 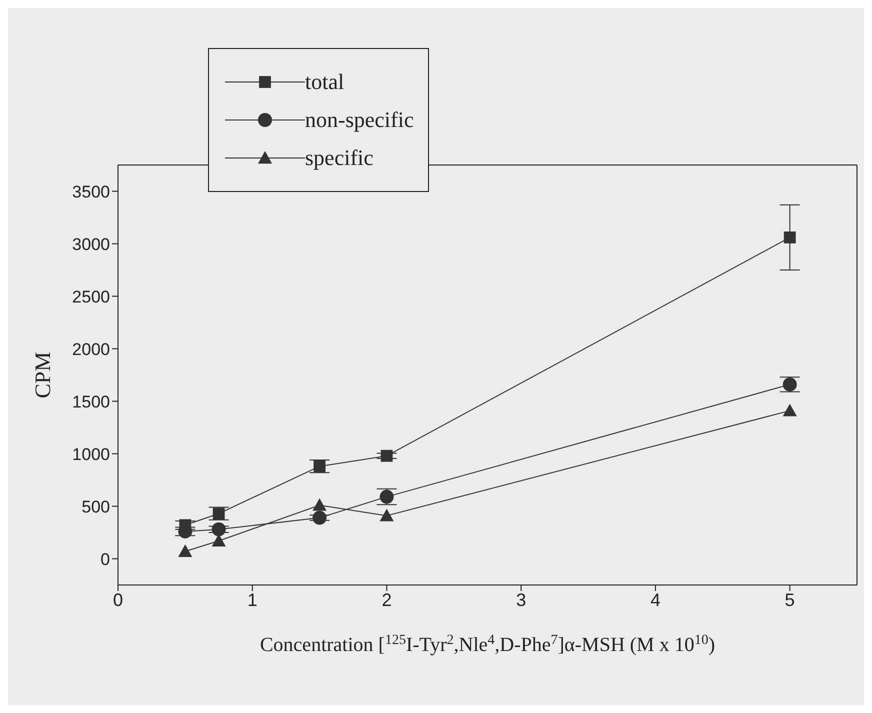 What do you see at coordinates (339, 158) in the screenshot?
I see `legend-label: specific` at bounding box center [339, 158].